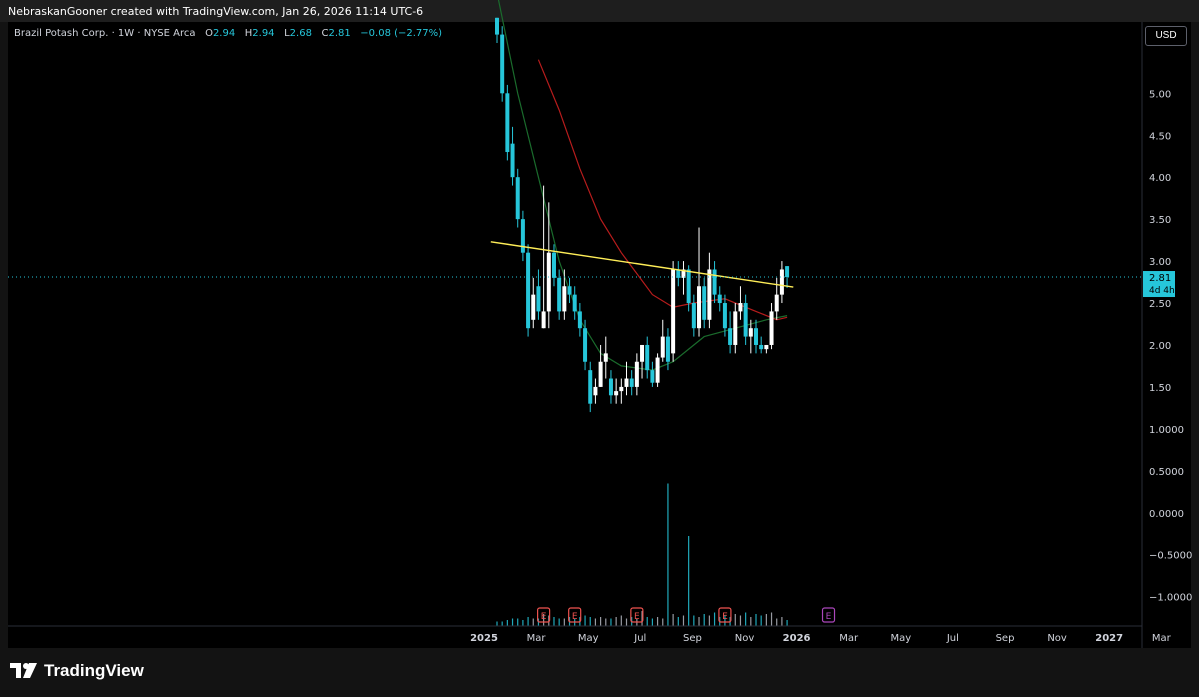  Describe the element at coordinates (339, 33) in the screenshot. I see `close-value: 2.81` at that location.